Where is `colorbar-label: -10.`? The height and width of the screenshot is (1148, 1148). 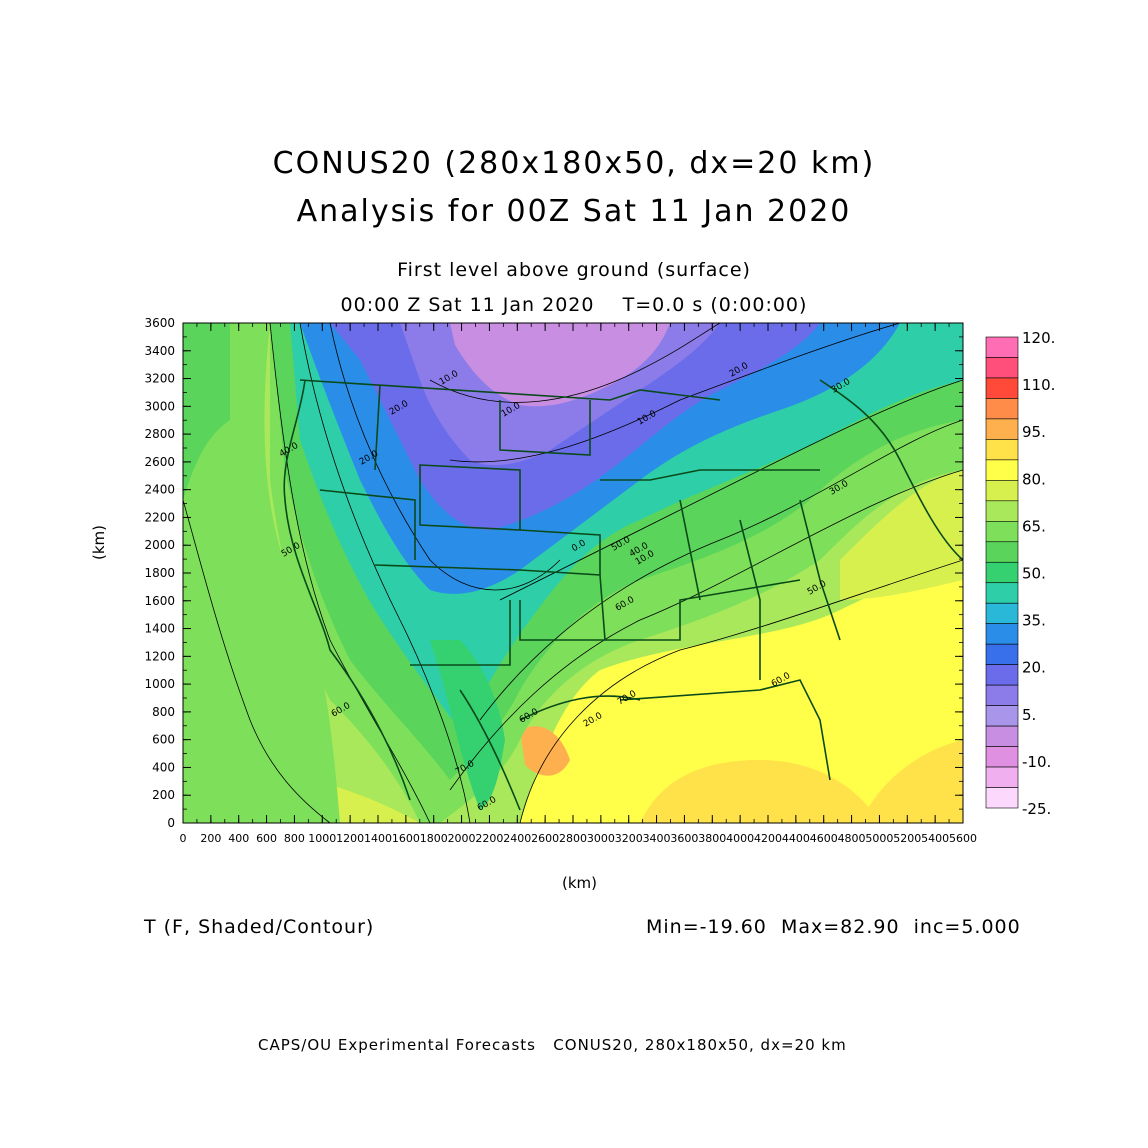
colorbar-label: -10. is located at coordinates (1036, 762).